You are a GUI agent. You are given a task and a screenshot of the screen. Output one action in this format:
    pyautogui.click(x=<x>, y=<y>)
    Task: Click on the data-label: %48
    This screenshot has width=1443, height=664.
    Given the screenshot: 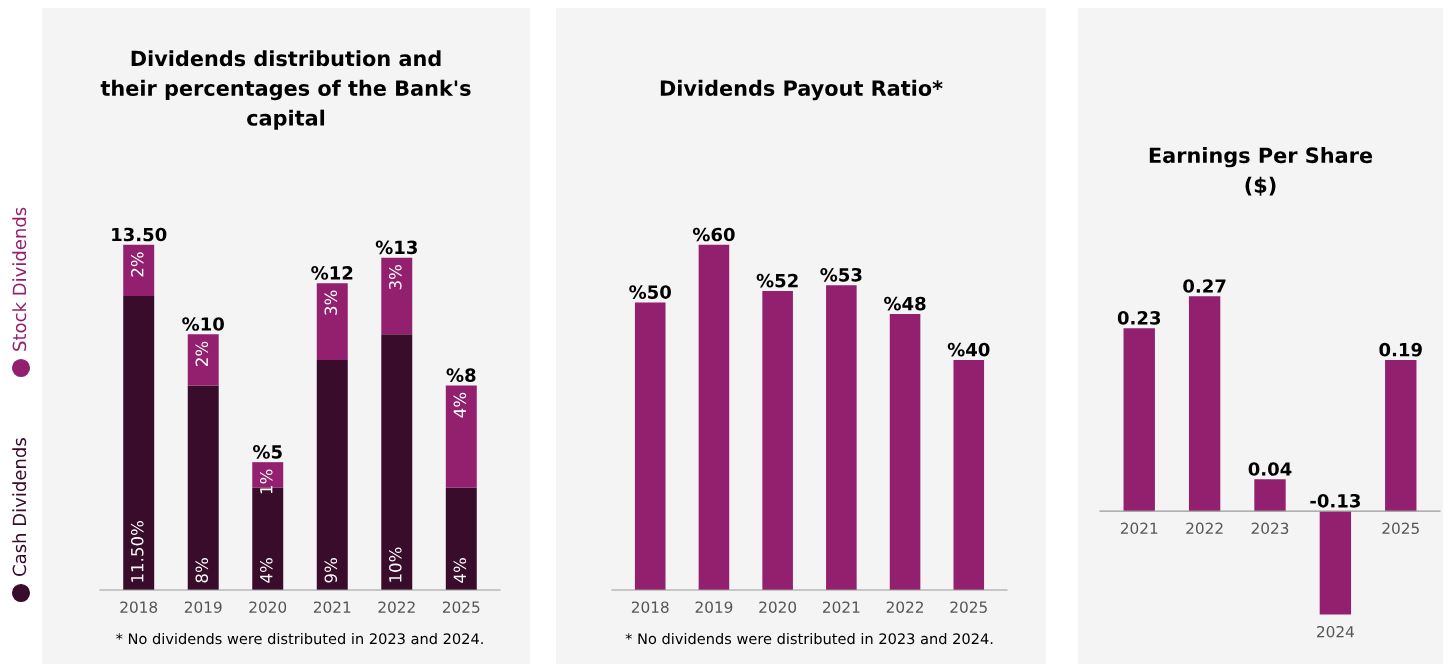 What is the action you would take?
    pyautogui.click(x=905, y=303)
    